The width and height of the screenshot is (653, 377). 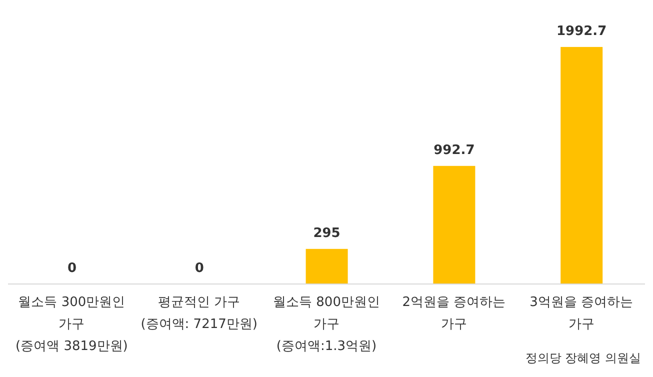 I want to click on text: 정의당 장혜영 의원실, so click(x=583, y=358).